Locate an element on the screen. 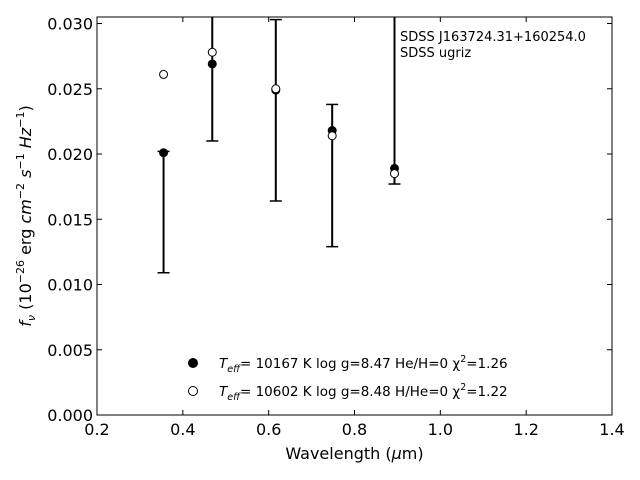 This screenshot has height=480, width=640. legend-marker-filled is located at coordinates (193, 363).